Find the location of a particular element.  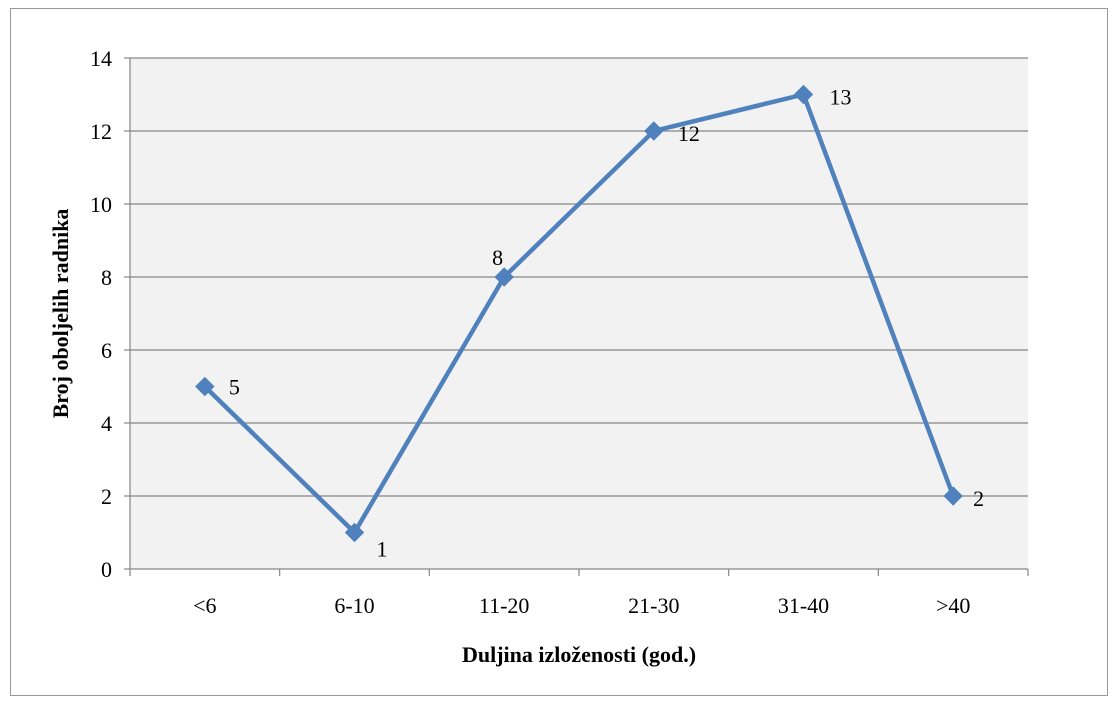

y-tick-label: 8 is located at coordinates (106, 277).